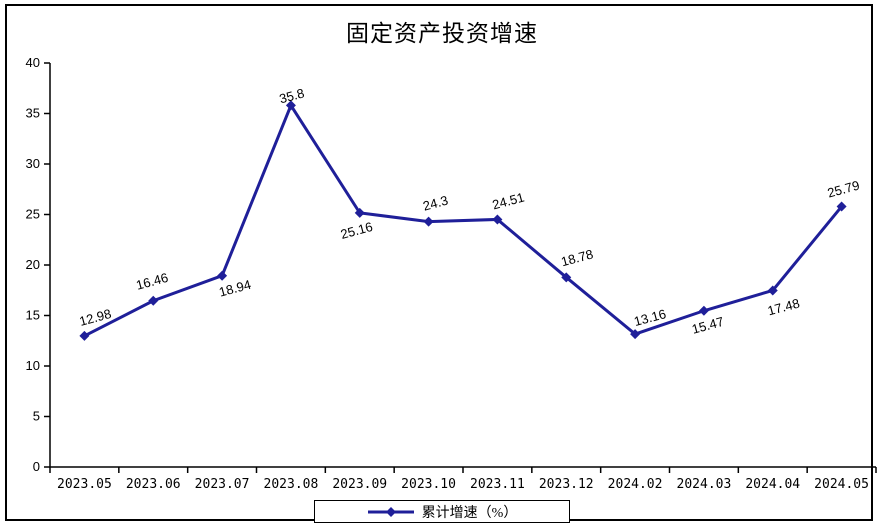 The height and width of the screenshot is (530, 884). Describe the element at coordinates (359, 484) in the screenshot. I see `x-tick-label: 2023.09` at that location.